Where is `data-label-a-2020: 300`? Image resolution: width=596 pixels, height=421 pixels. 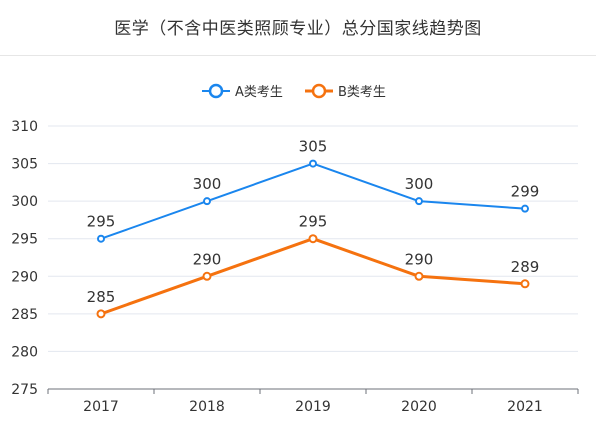 data-label-a-2020: 300 is located at coordinates (419, 184).